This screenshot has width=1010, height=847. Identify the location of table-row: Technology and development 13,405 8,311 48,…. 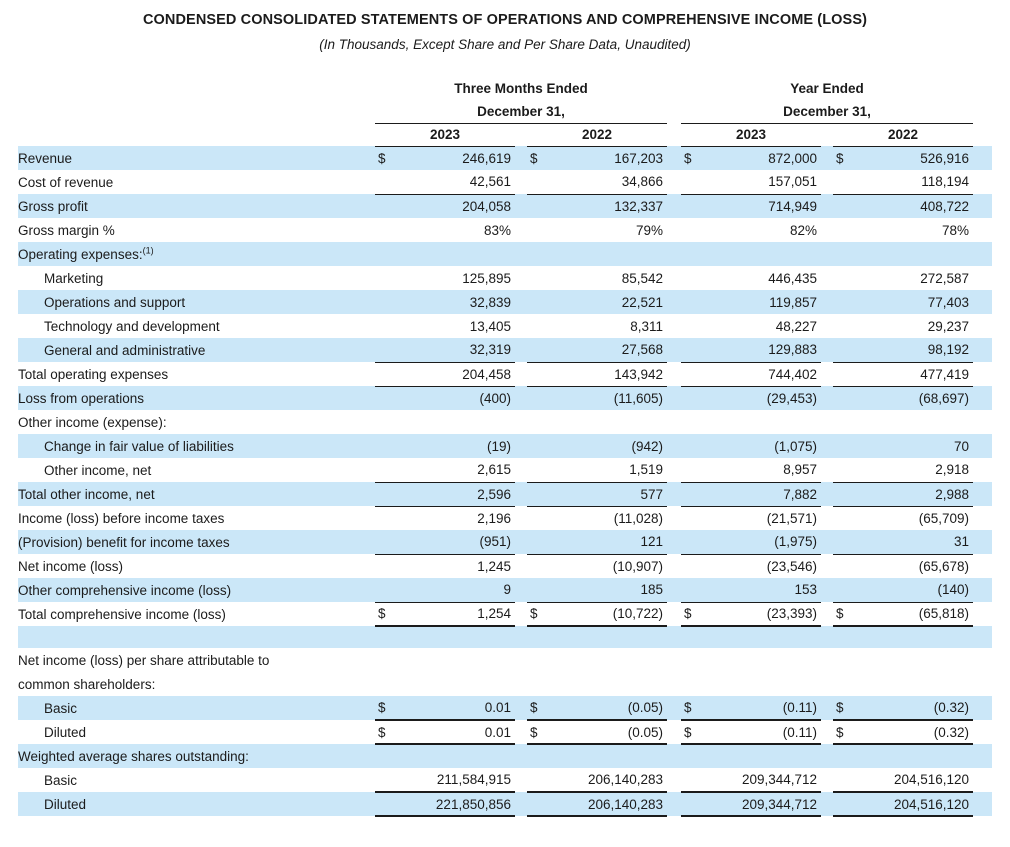
(505, 326).